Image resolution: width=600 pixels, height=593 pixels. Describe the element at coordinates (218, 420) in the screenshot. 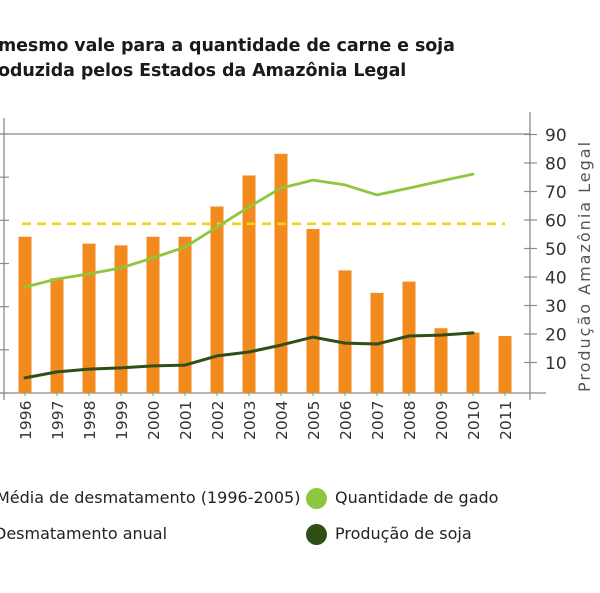

I see `x-tick-label: 2002` at that location.